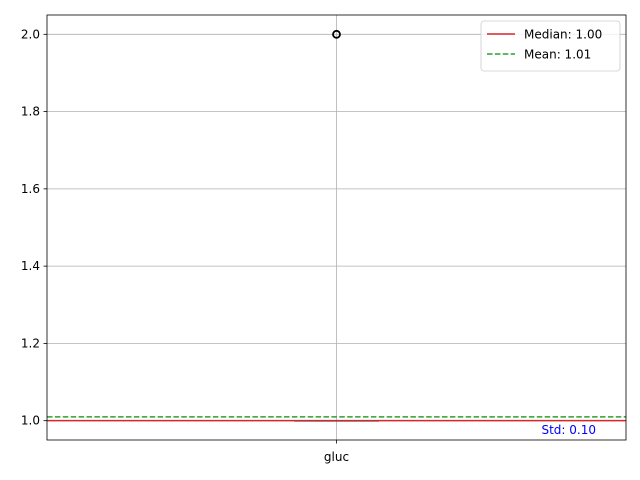 The height and width of the screenshot is (480, 640). What do you see at coordinates (336, 34) in the screenshot?
I see `outlier-point` at bounding box center [336, 34].